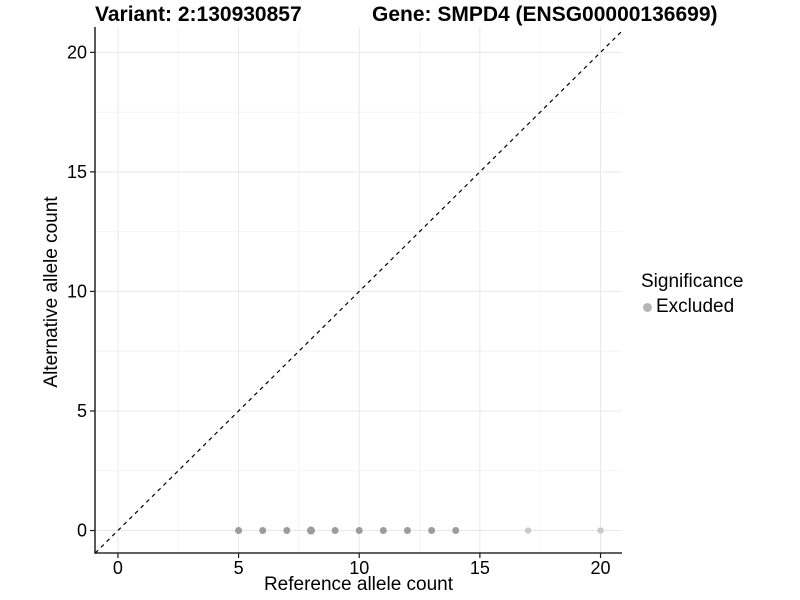  What do you see at coordinates (601, 568) in the screenshot?
I see `x-tick-label: 20` at bounding box center [601, 568].